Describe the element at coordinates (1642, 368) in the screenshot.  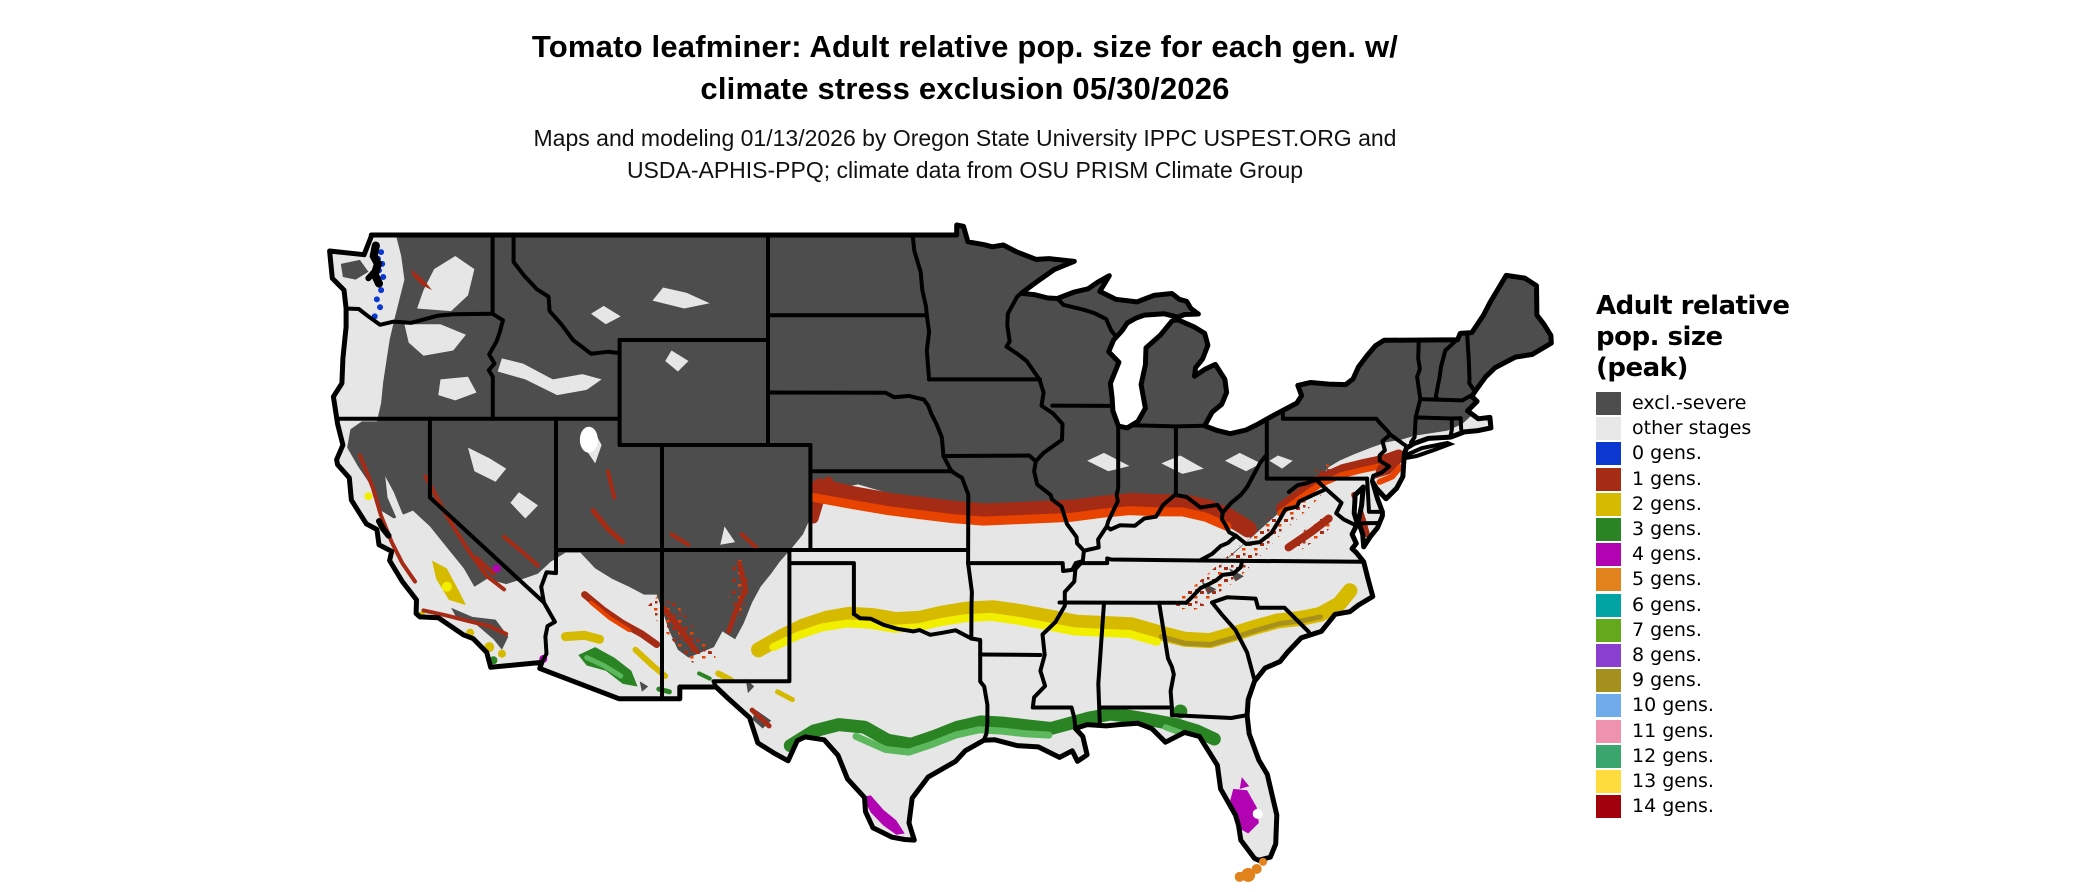
I see `legend-title-line-3: (peak)` at that location.